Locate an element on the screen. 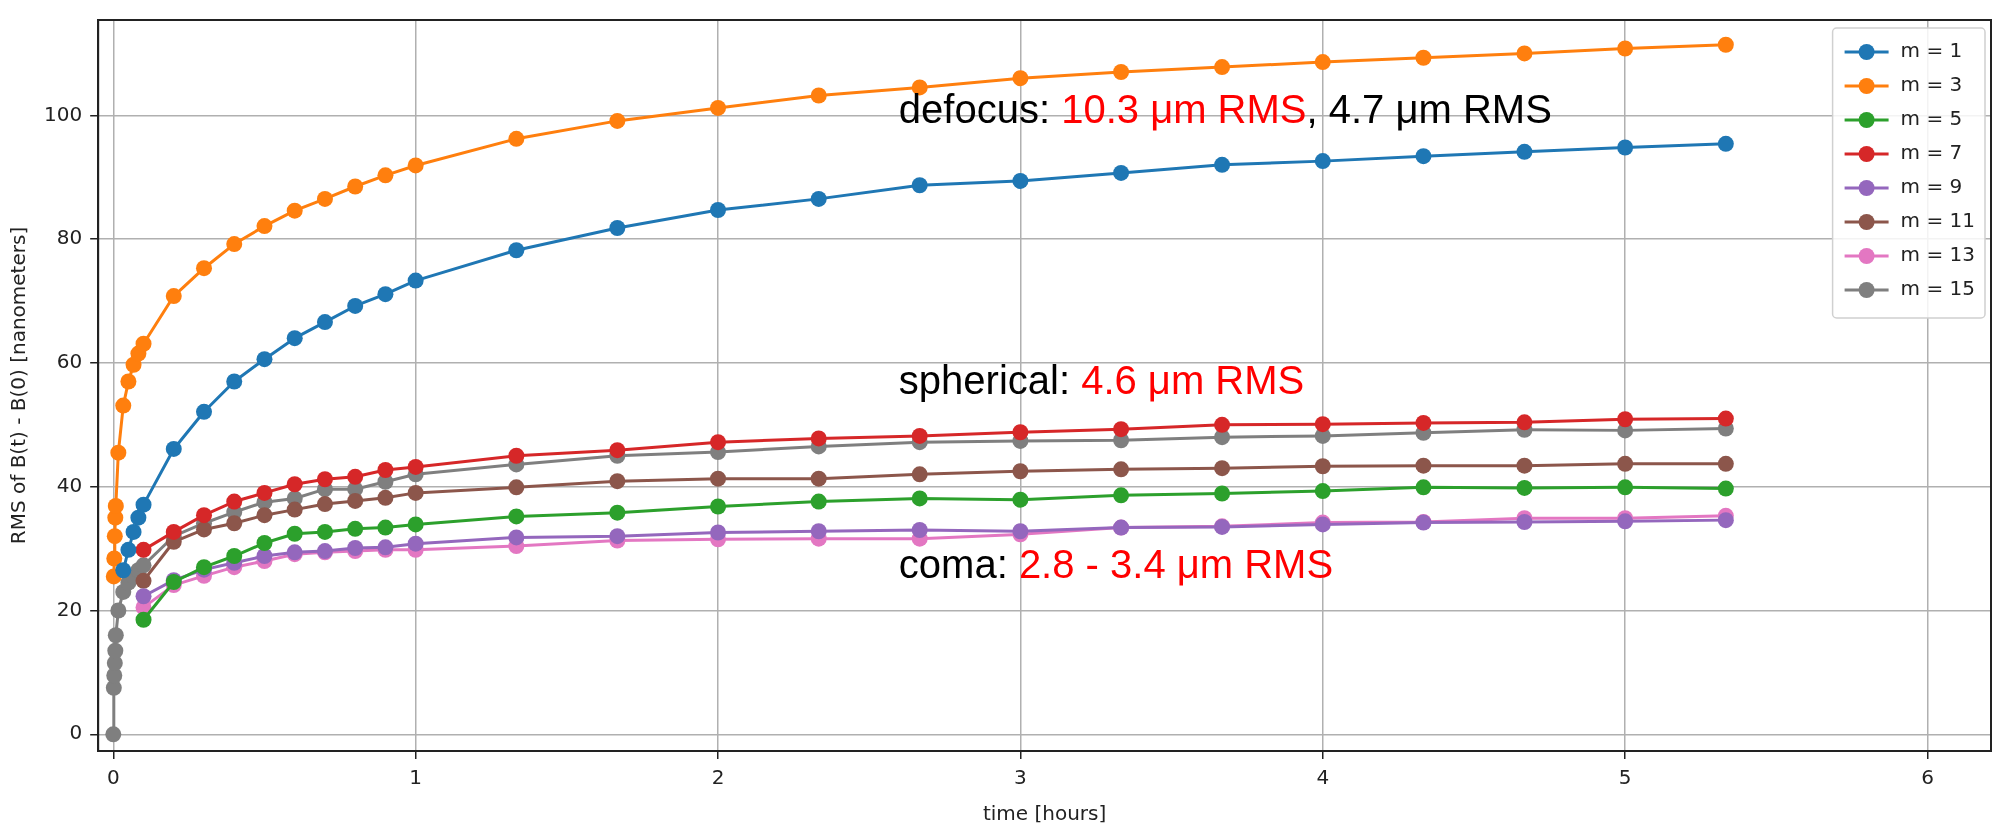 This screenshot has width=1999, height=835. y-tick-label: 80 is located at coordinates (69, 237).